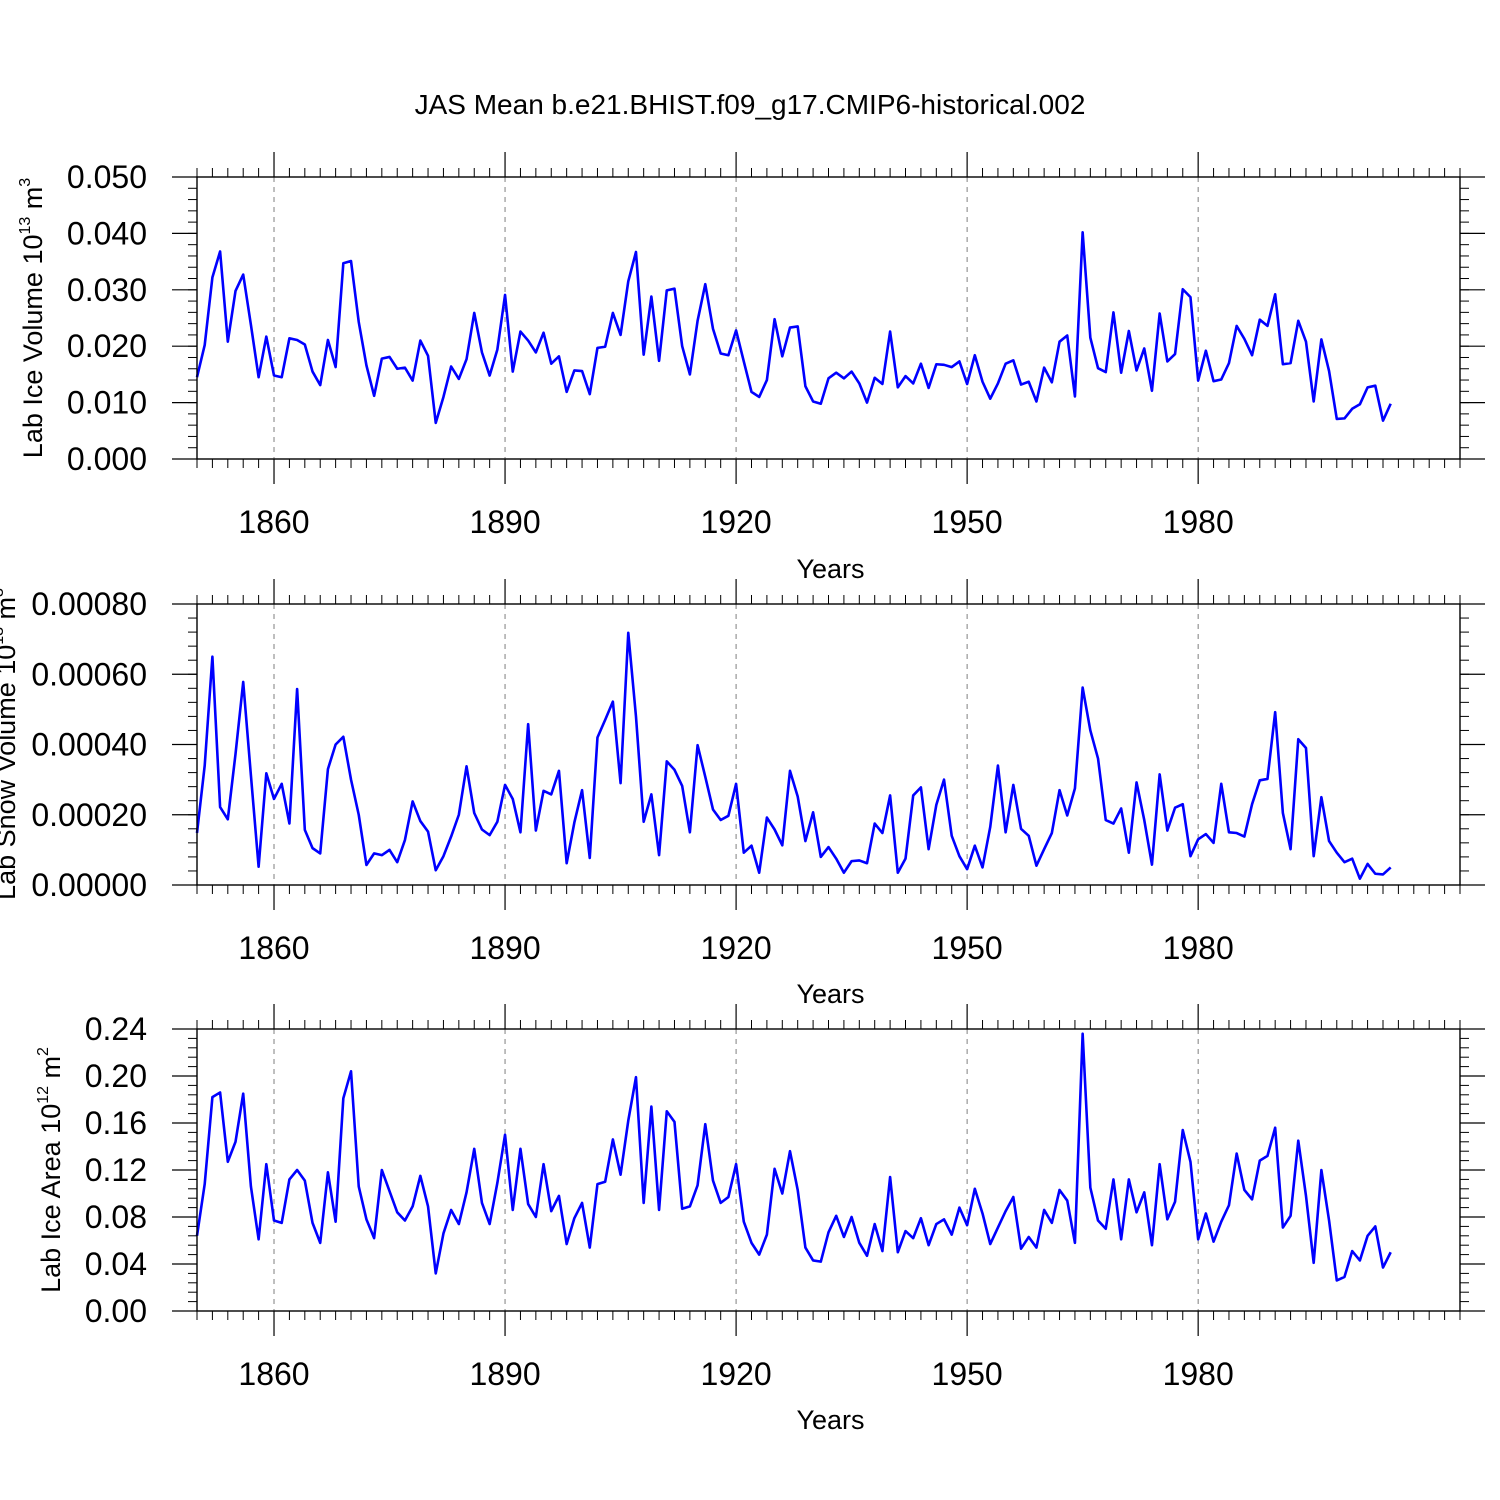 The width and height of the screenshot is (1500, 1500). What do you see at coordinates (735, 948) in the screenshot?
I see `snow-volume-x-tick-label: 1920` at bounding box center [735, 948].